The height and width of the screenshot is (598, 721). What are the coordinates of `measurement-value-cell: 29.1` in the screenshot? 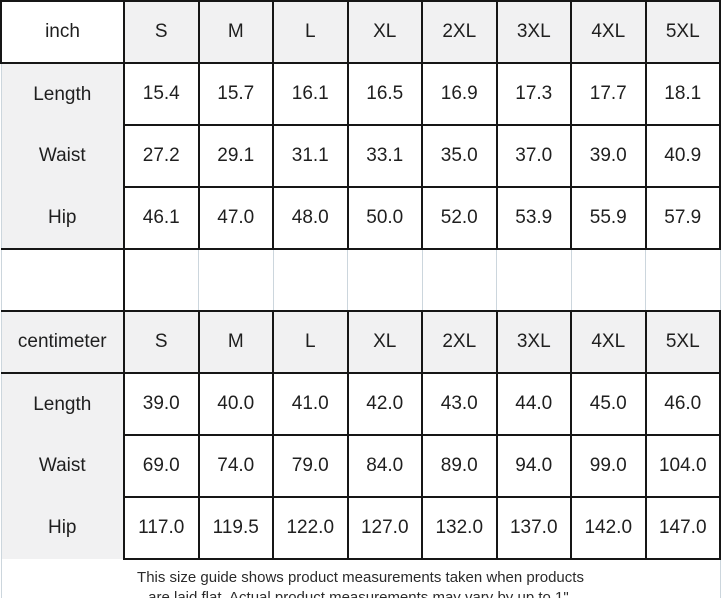 It's located at (235, 156).